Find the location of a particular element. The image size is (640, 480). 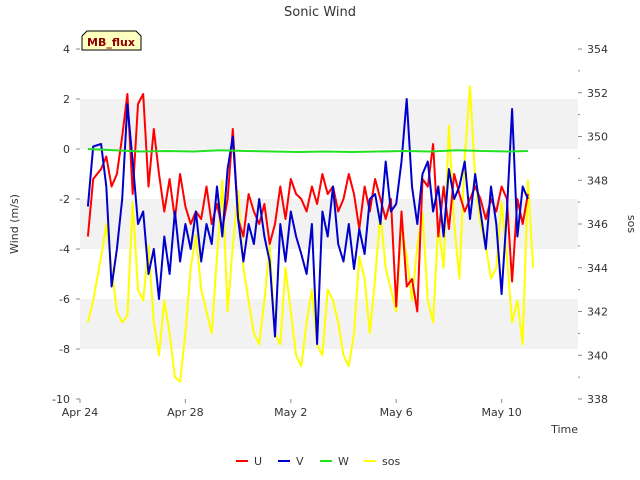

x-axis-label: Time is located at coordinates (564, 429).